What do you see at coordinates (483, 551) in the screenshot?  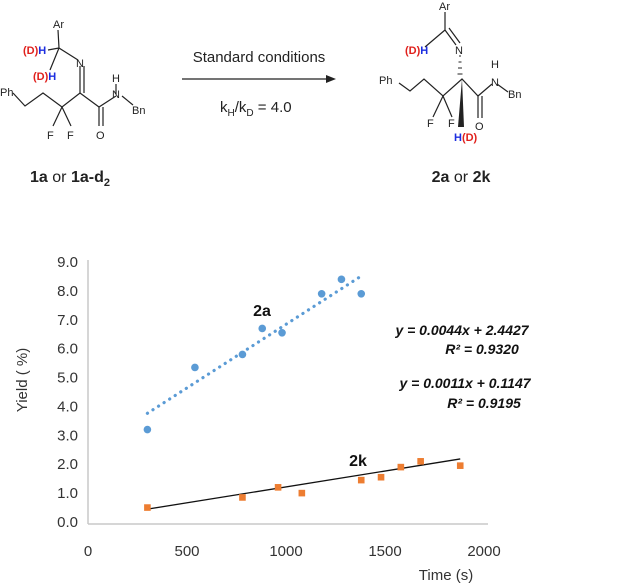 I see `x-tick-label: 2000` at bounding box center [483, 551].